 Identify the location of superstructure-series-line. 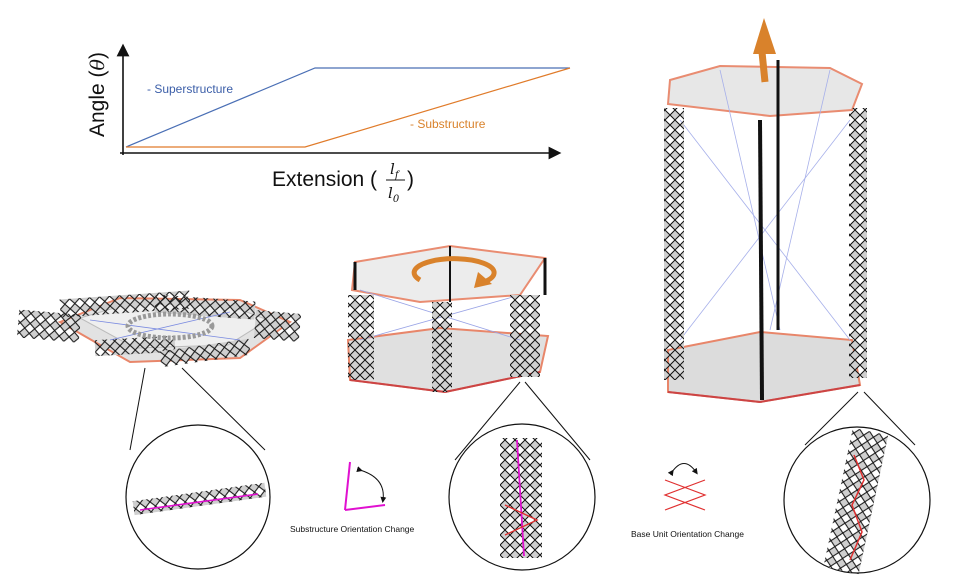
(347, 107).